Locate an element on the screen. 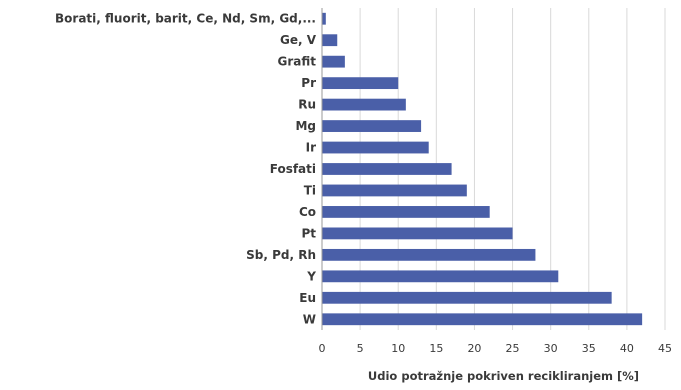  category-label: Ti is located at coordinates (310, 190).